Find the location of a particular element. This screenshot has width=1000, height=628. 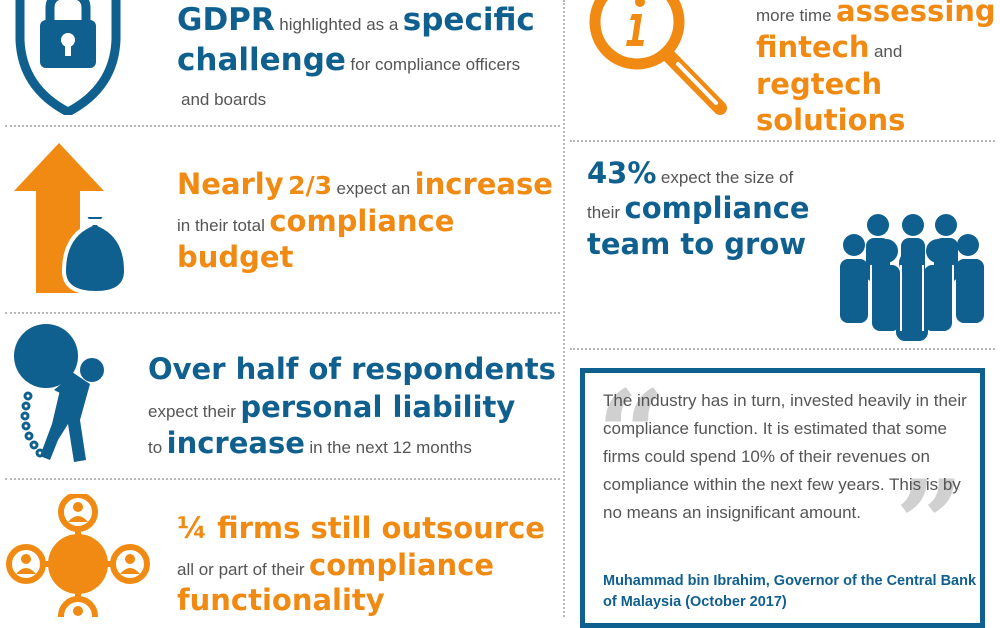

budget-nearly: Nearly is located at coordinates (230, 184).